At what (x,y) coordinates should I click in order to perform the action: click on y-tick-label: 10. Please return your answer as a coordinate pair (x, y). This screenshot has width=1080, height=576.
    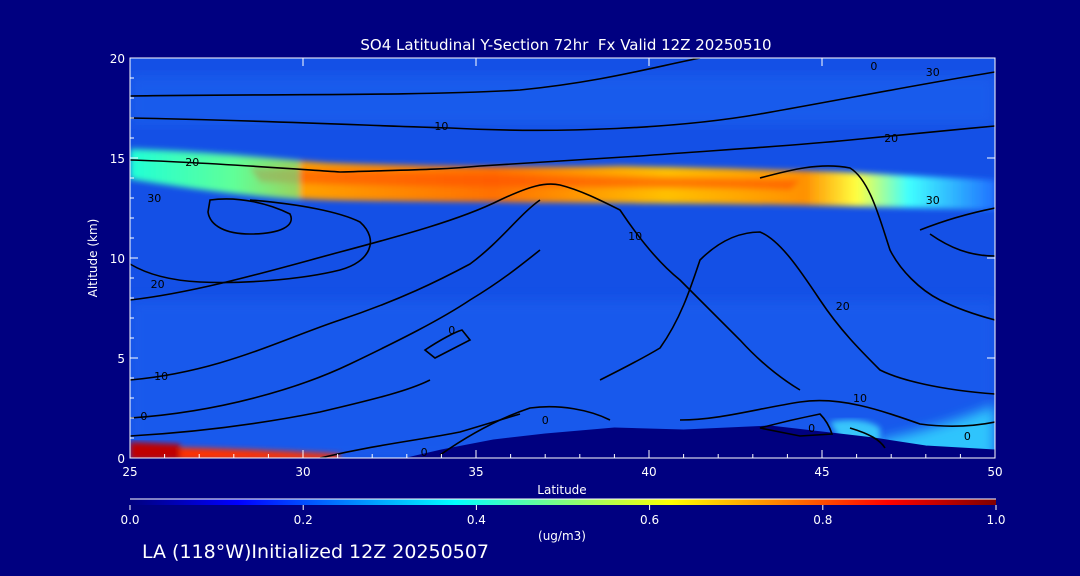
    Looking at the image, I should click on (117, 259).